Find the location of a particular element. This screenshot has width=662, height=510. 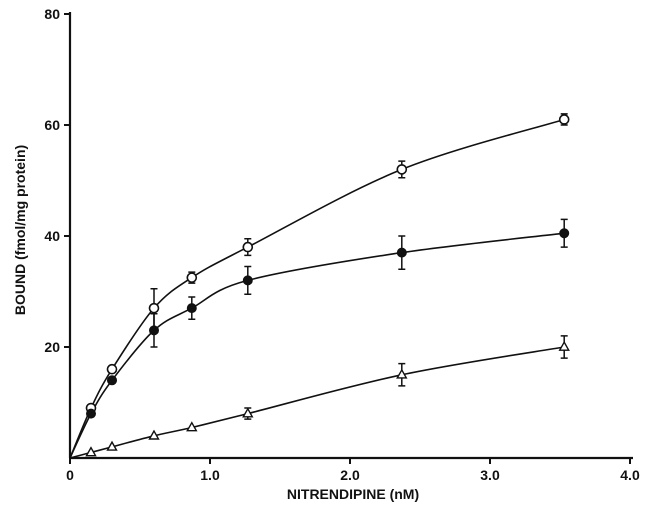

x-tick-label: 4.0 is located at coordinates (630, 475).